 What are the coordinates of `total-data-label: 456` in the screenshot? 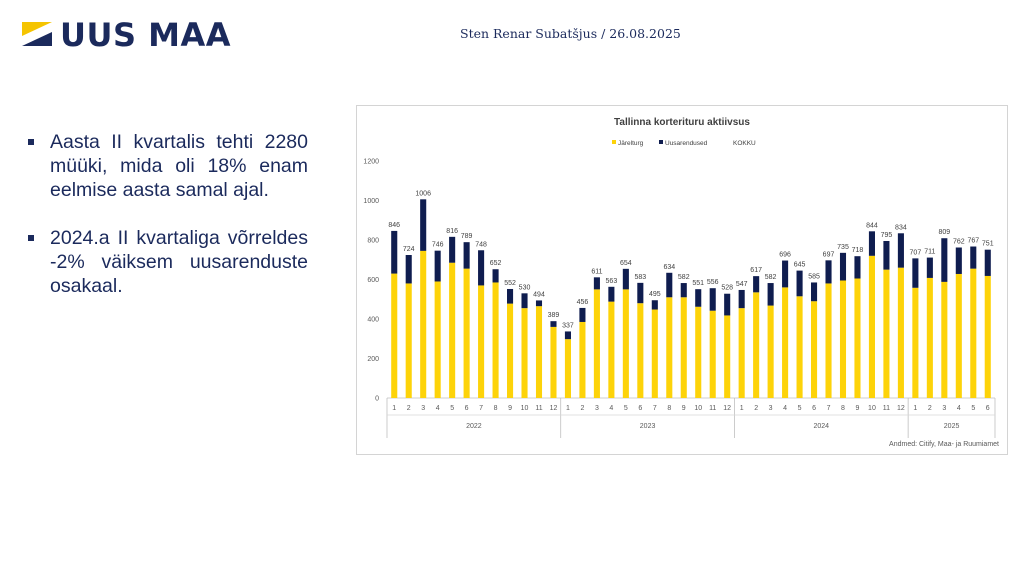 It's located at (583, 302).